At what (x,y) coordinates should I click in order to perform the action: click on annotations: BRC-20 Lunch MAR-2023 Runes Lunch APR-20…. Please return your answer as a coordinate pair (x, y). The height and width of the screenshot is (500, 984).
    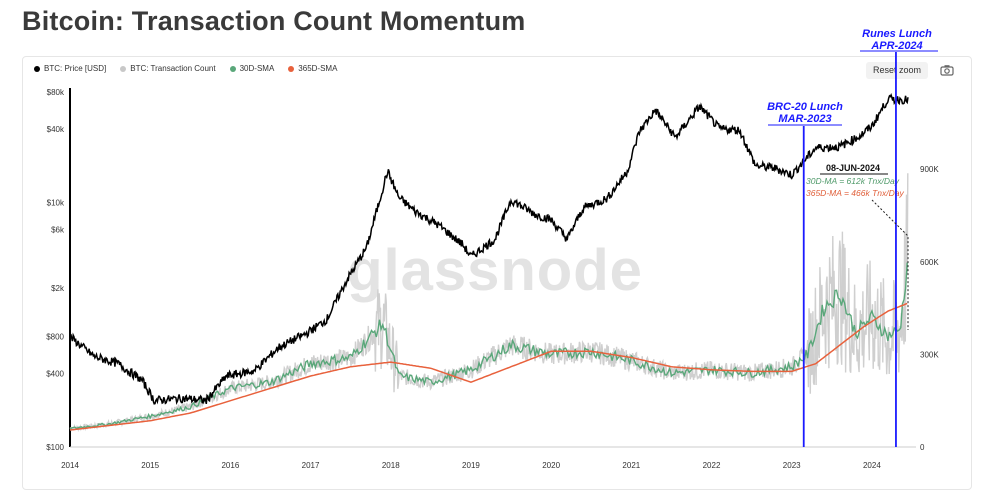
    Looking at the image, I should click on (852, 237).